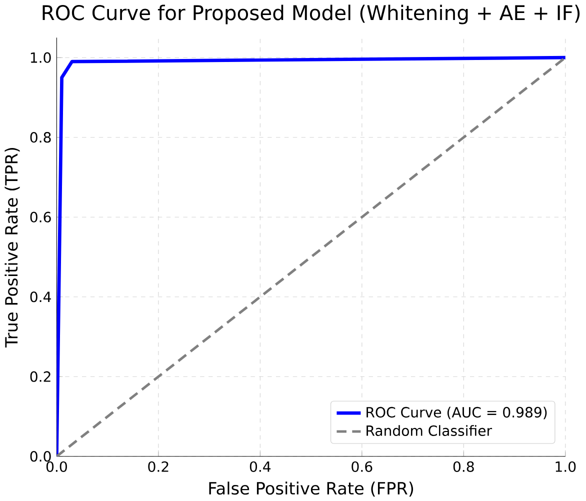  What do you see at coordinates (56, 466) in the screenshot?
I see `x-tick-label: 0.0` at bounding box center [56, 466].